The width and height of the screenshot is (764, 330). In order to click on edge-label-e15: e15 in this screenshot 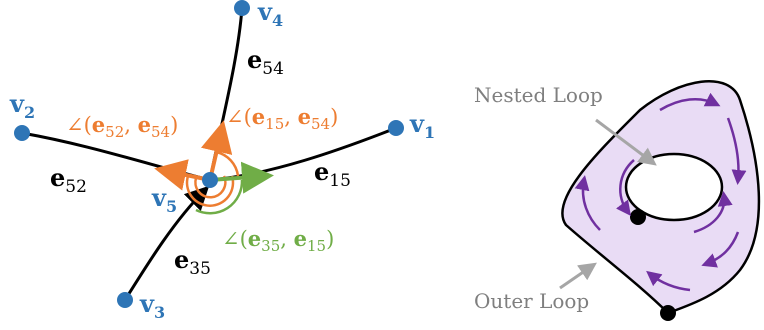, I will do `click(332, 174)`.